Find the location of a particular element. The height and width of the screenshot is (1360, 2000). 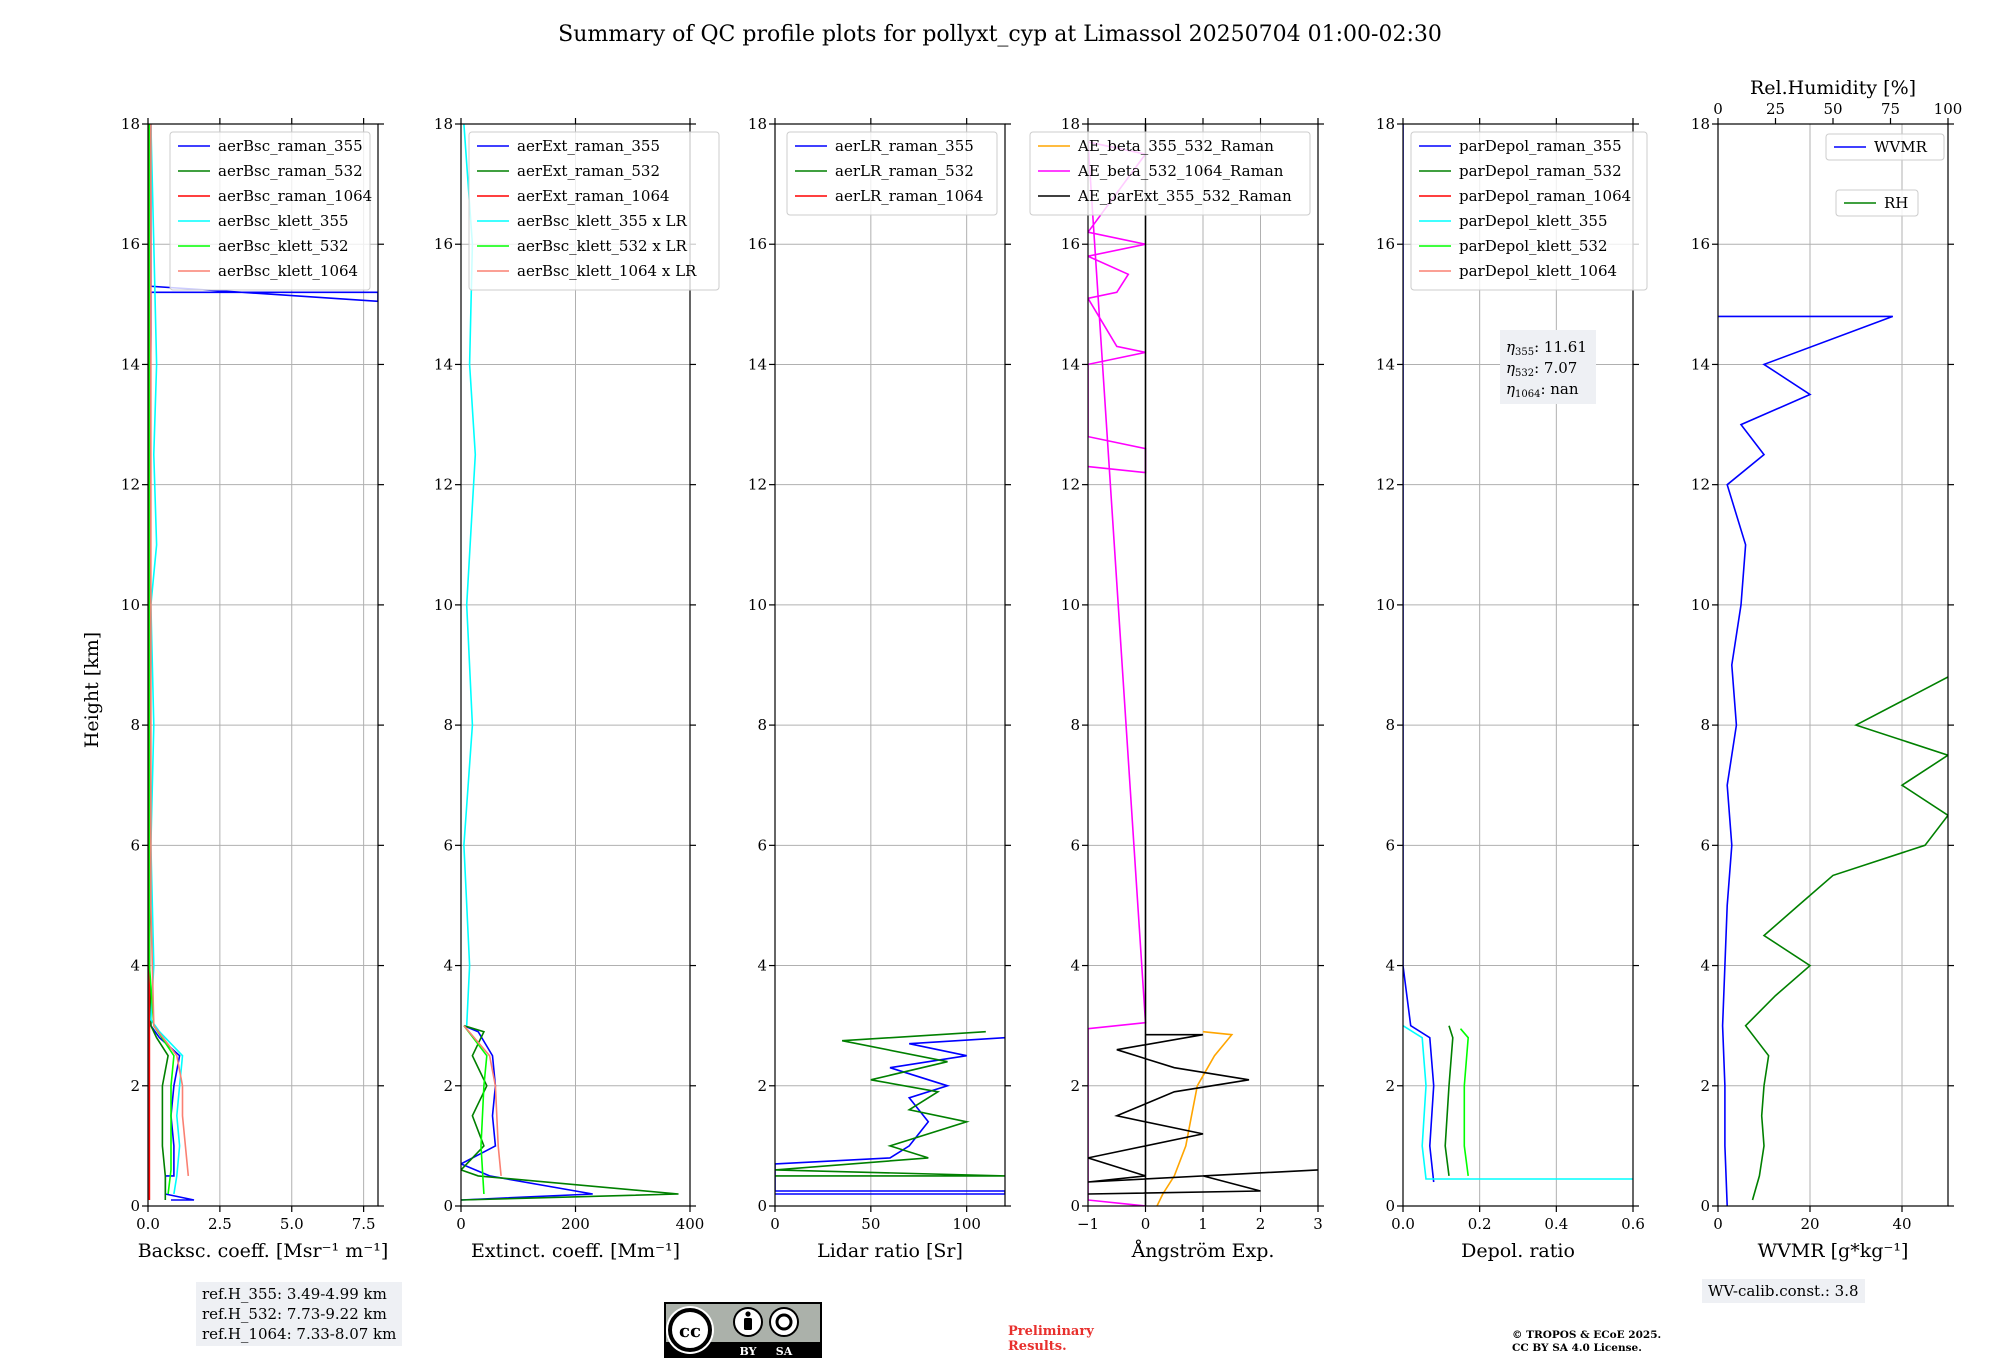

legend-label: aerExt_raman_1064 is located at coordinates (593, 196).